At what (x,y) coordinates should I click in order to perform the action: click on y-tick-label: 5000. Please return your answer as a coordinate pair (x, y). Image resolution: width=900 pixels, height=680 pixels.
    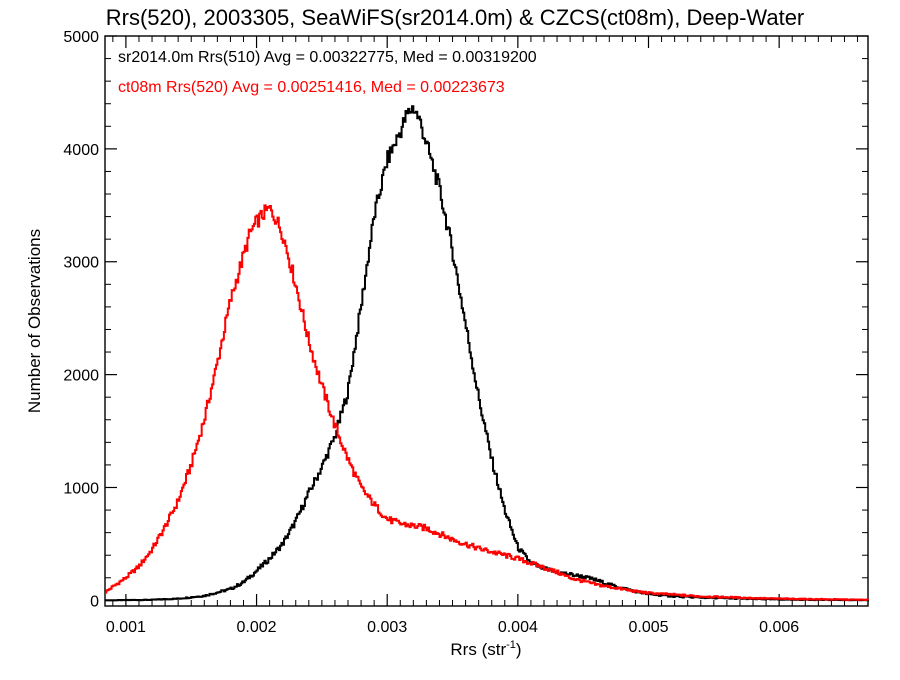
    Looking at the image, I should click on (81, 37).